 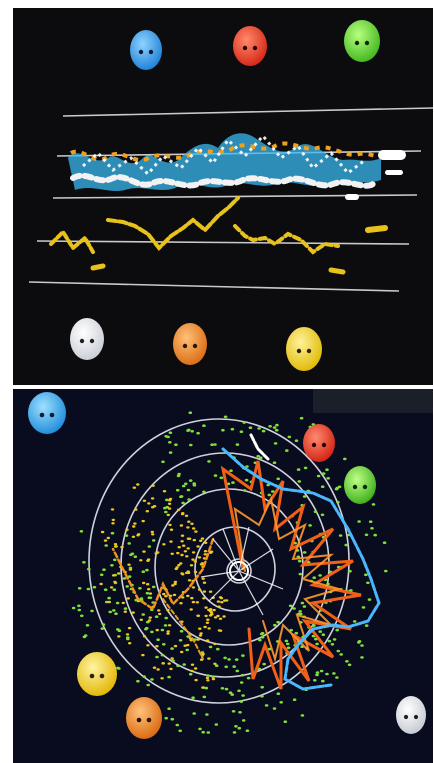 I want to click on egg-orange, so click(x=144, y=718).